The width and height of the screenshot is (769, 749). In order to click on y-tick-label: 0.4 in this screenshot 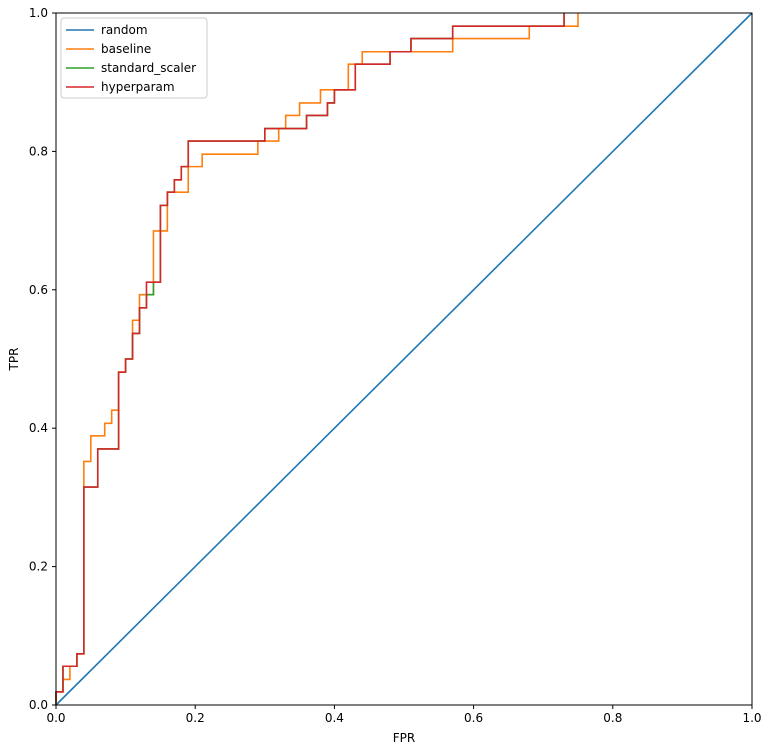, I will do `click(38, 428)`.